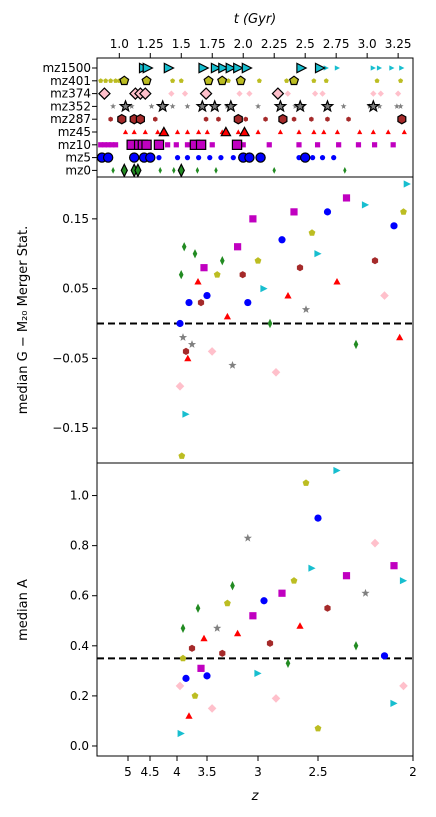 This screenshot has width=436, height=817. Describe the element at coordinates (367, 44) in the screenshot. I see `top-tick-label: 3.0` at that location.